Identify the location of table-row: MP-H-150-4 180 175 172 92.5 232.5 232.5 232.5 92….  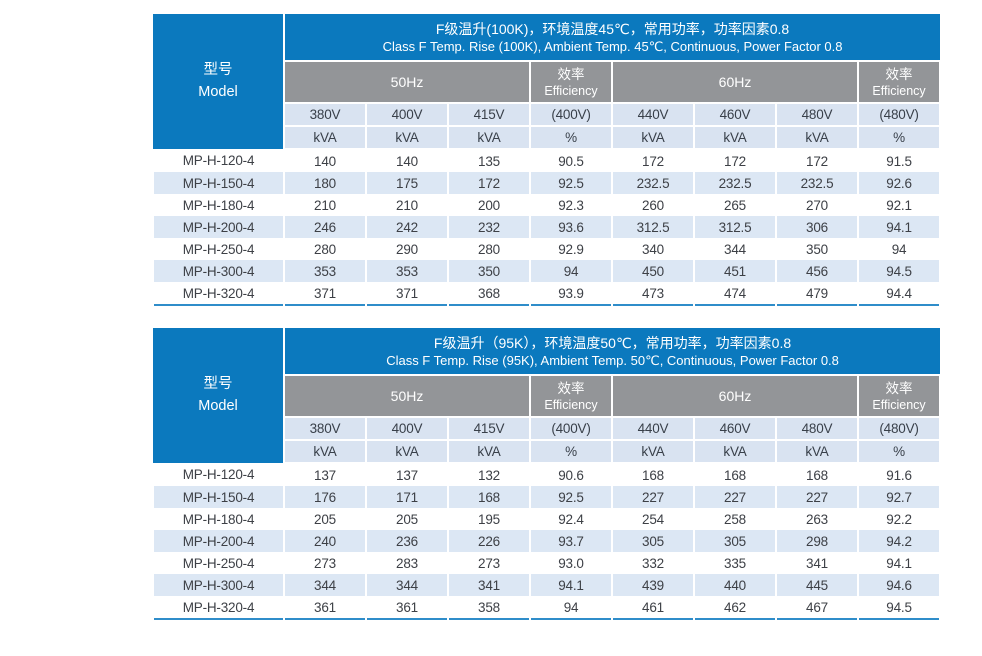
(547, 183).